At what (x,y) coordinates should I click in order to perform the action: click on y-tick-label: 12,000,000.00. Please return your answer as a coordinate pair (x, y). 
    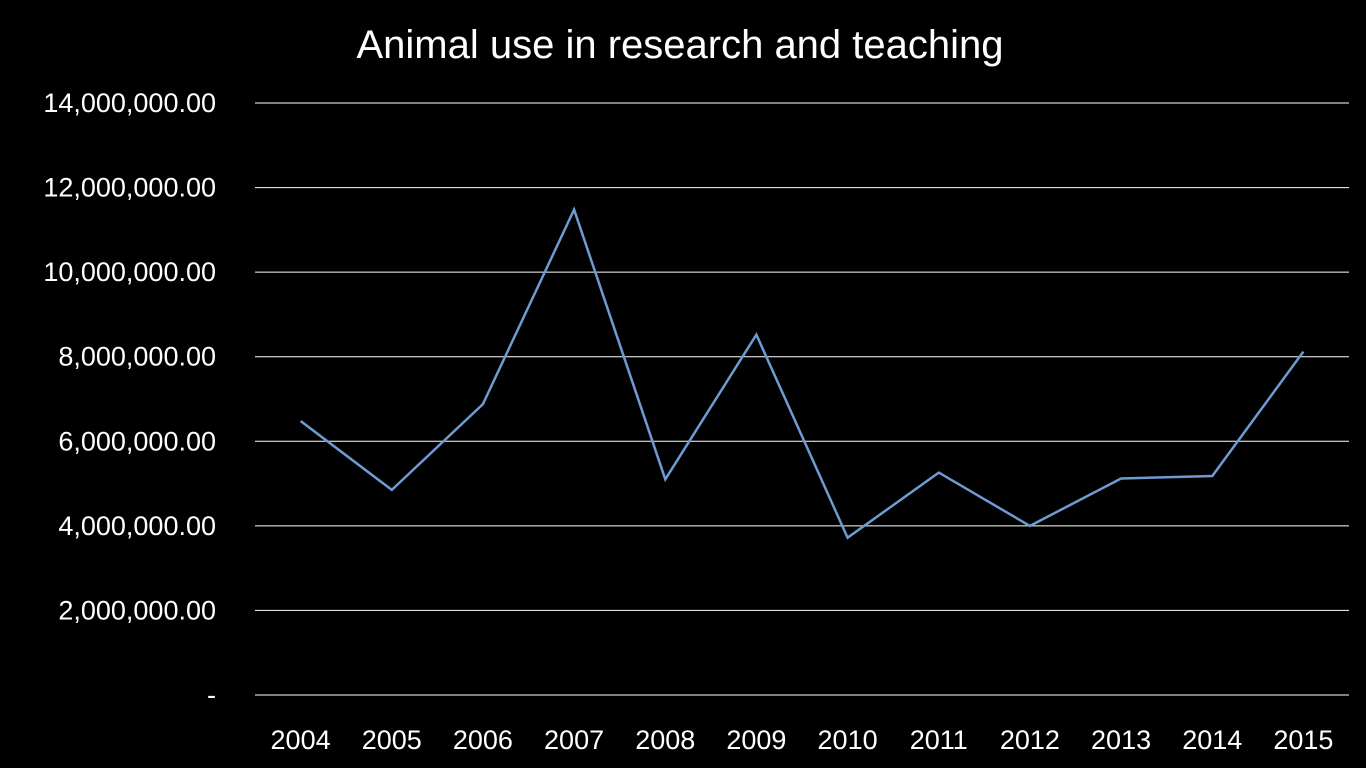
    Looking at the image, I should click on (129, 188).